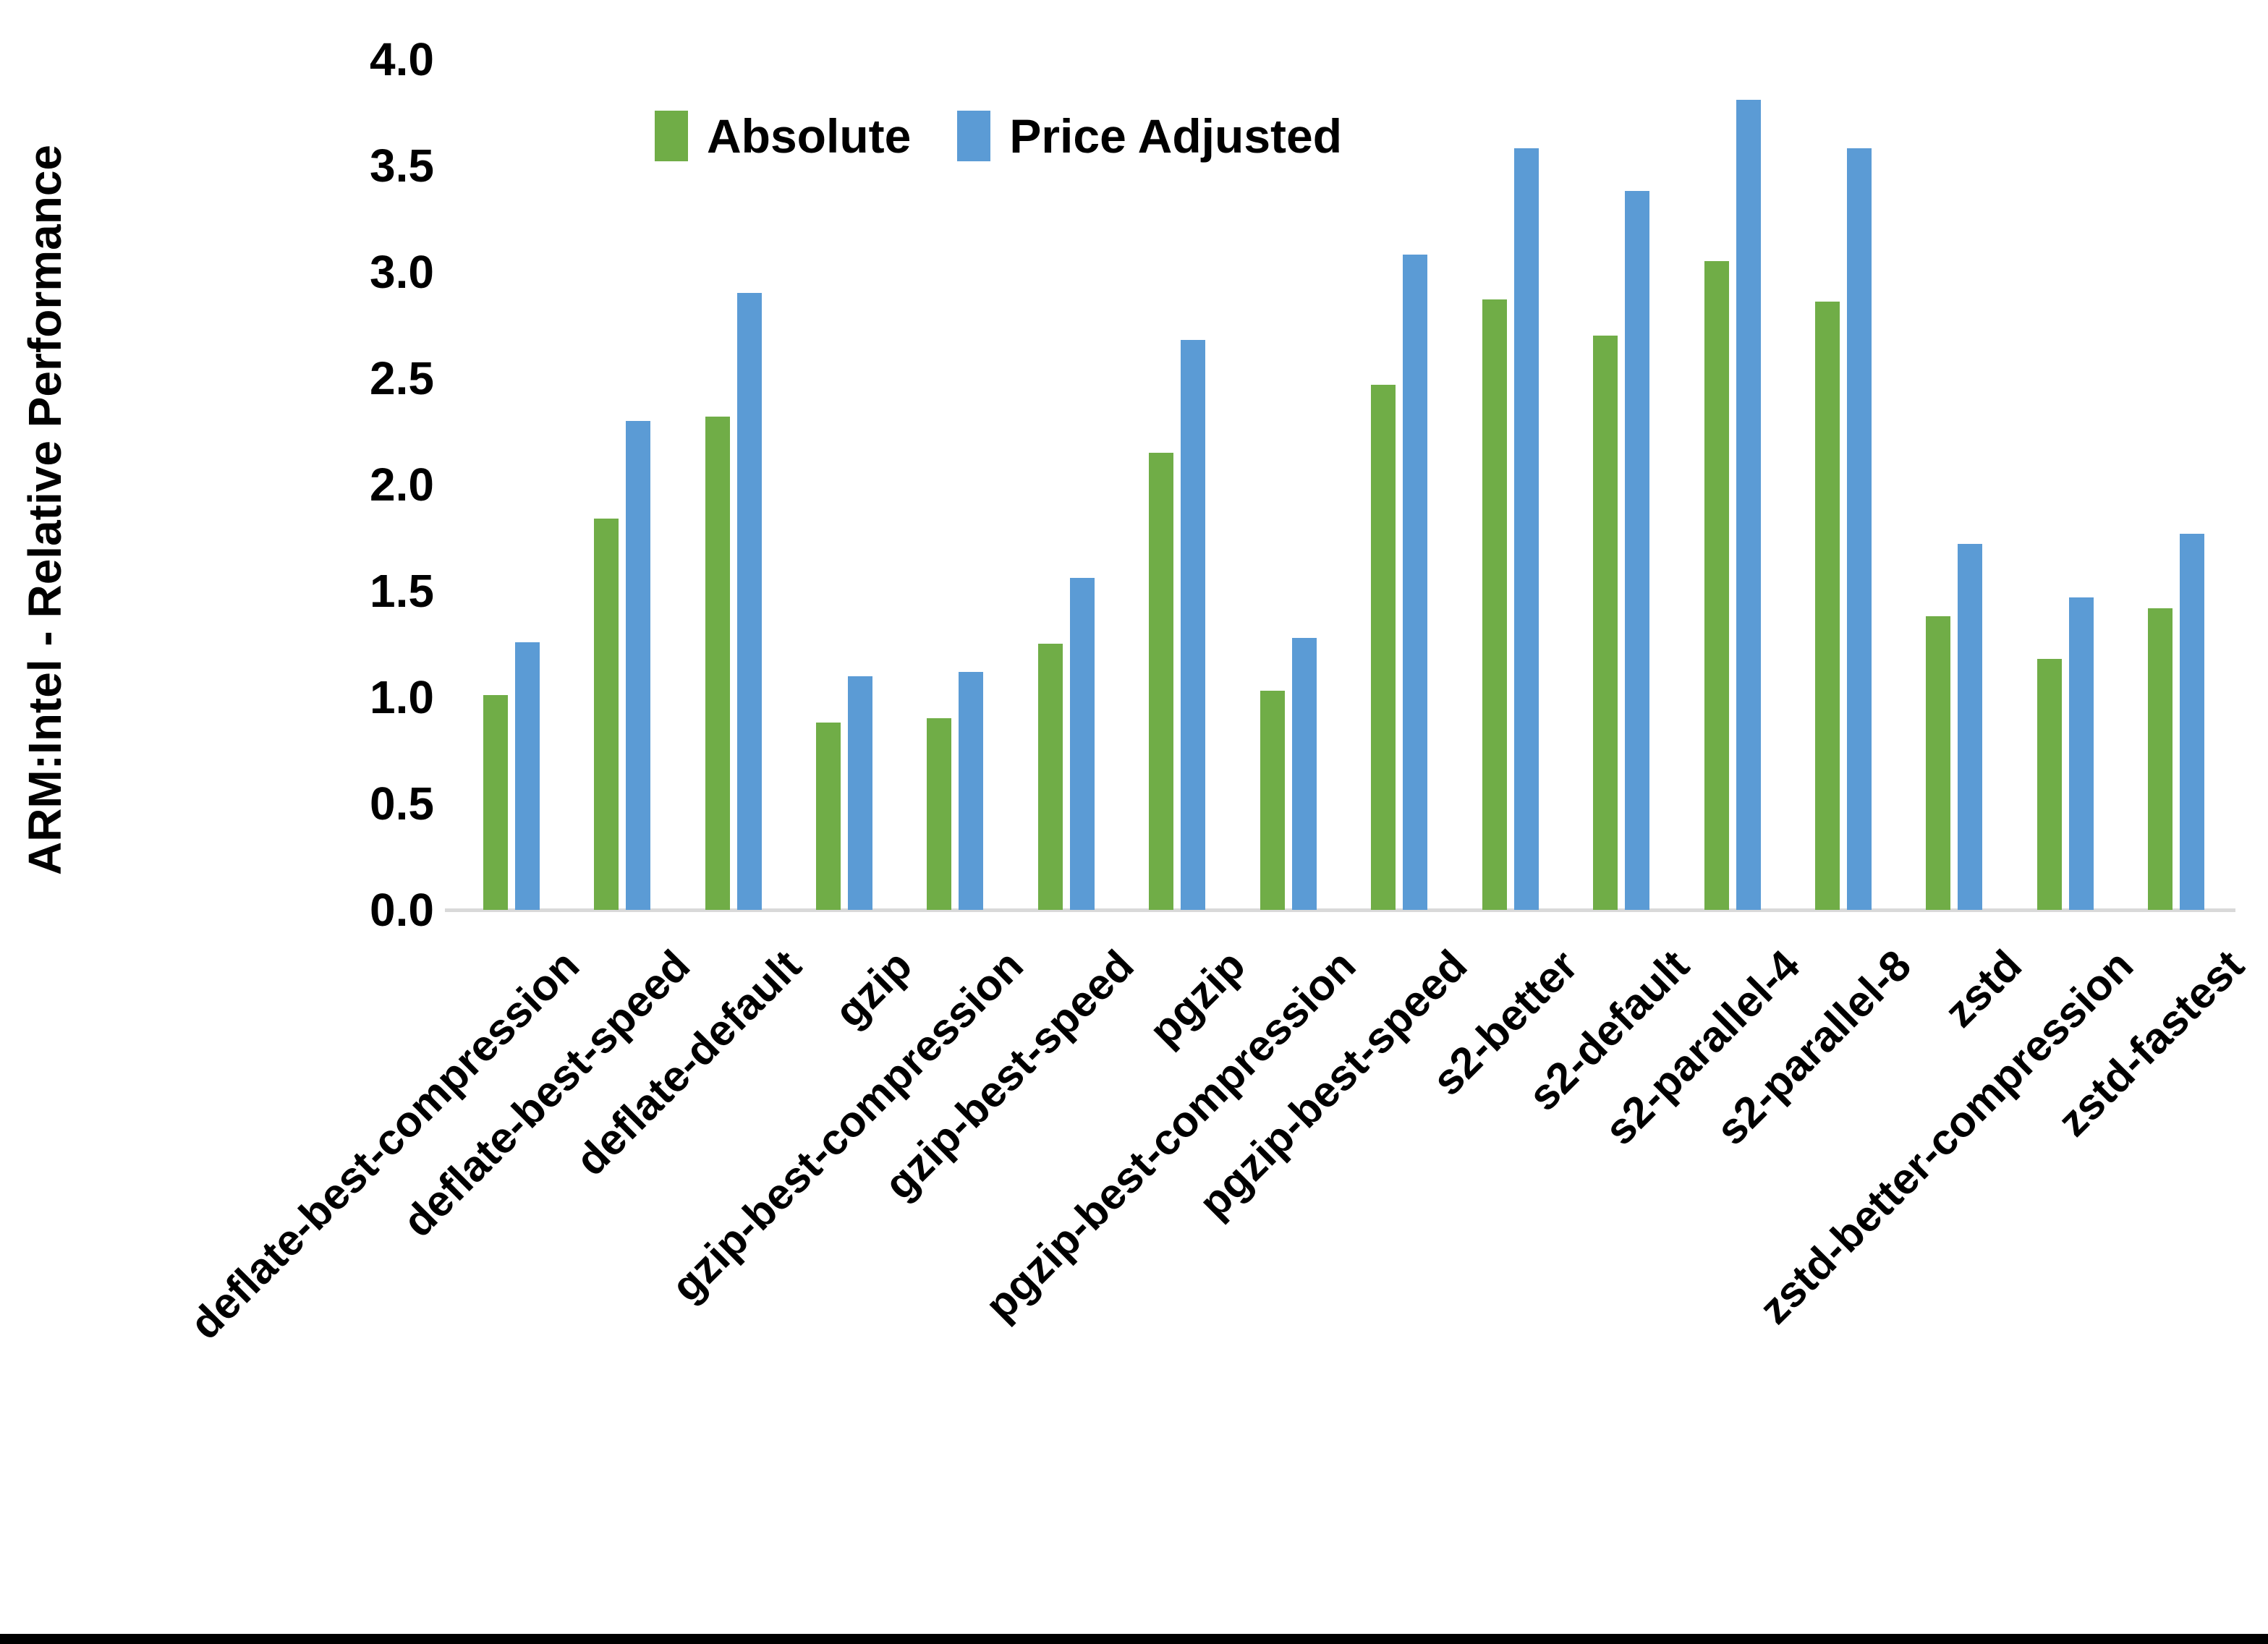 The image size is (2268, 1644). What do you see at coordinates (402, 697) in the screenshot?
I see `y-tick-label: 1.0` at bounding box center [402, 697].